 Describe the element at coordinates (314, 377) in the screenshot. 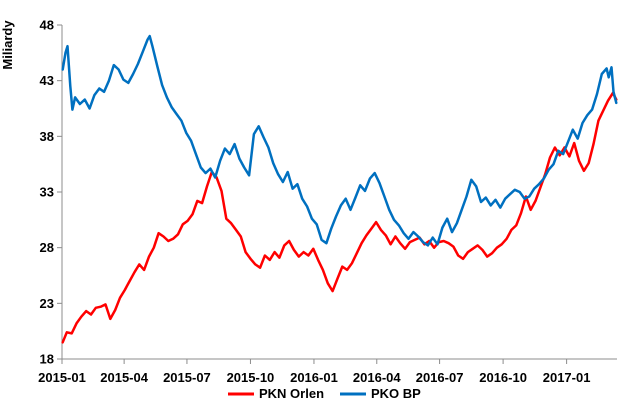

I see `x-tick-label: 2016-01` at that location.